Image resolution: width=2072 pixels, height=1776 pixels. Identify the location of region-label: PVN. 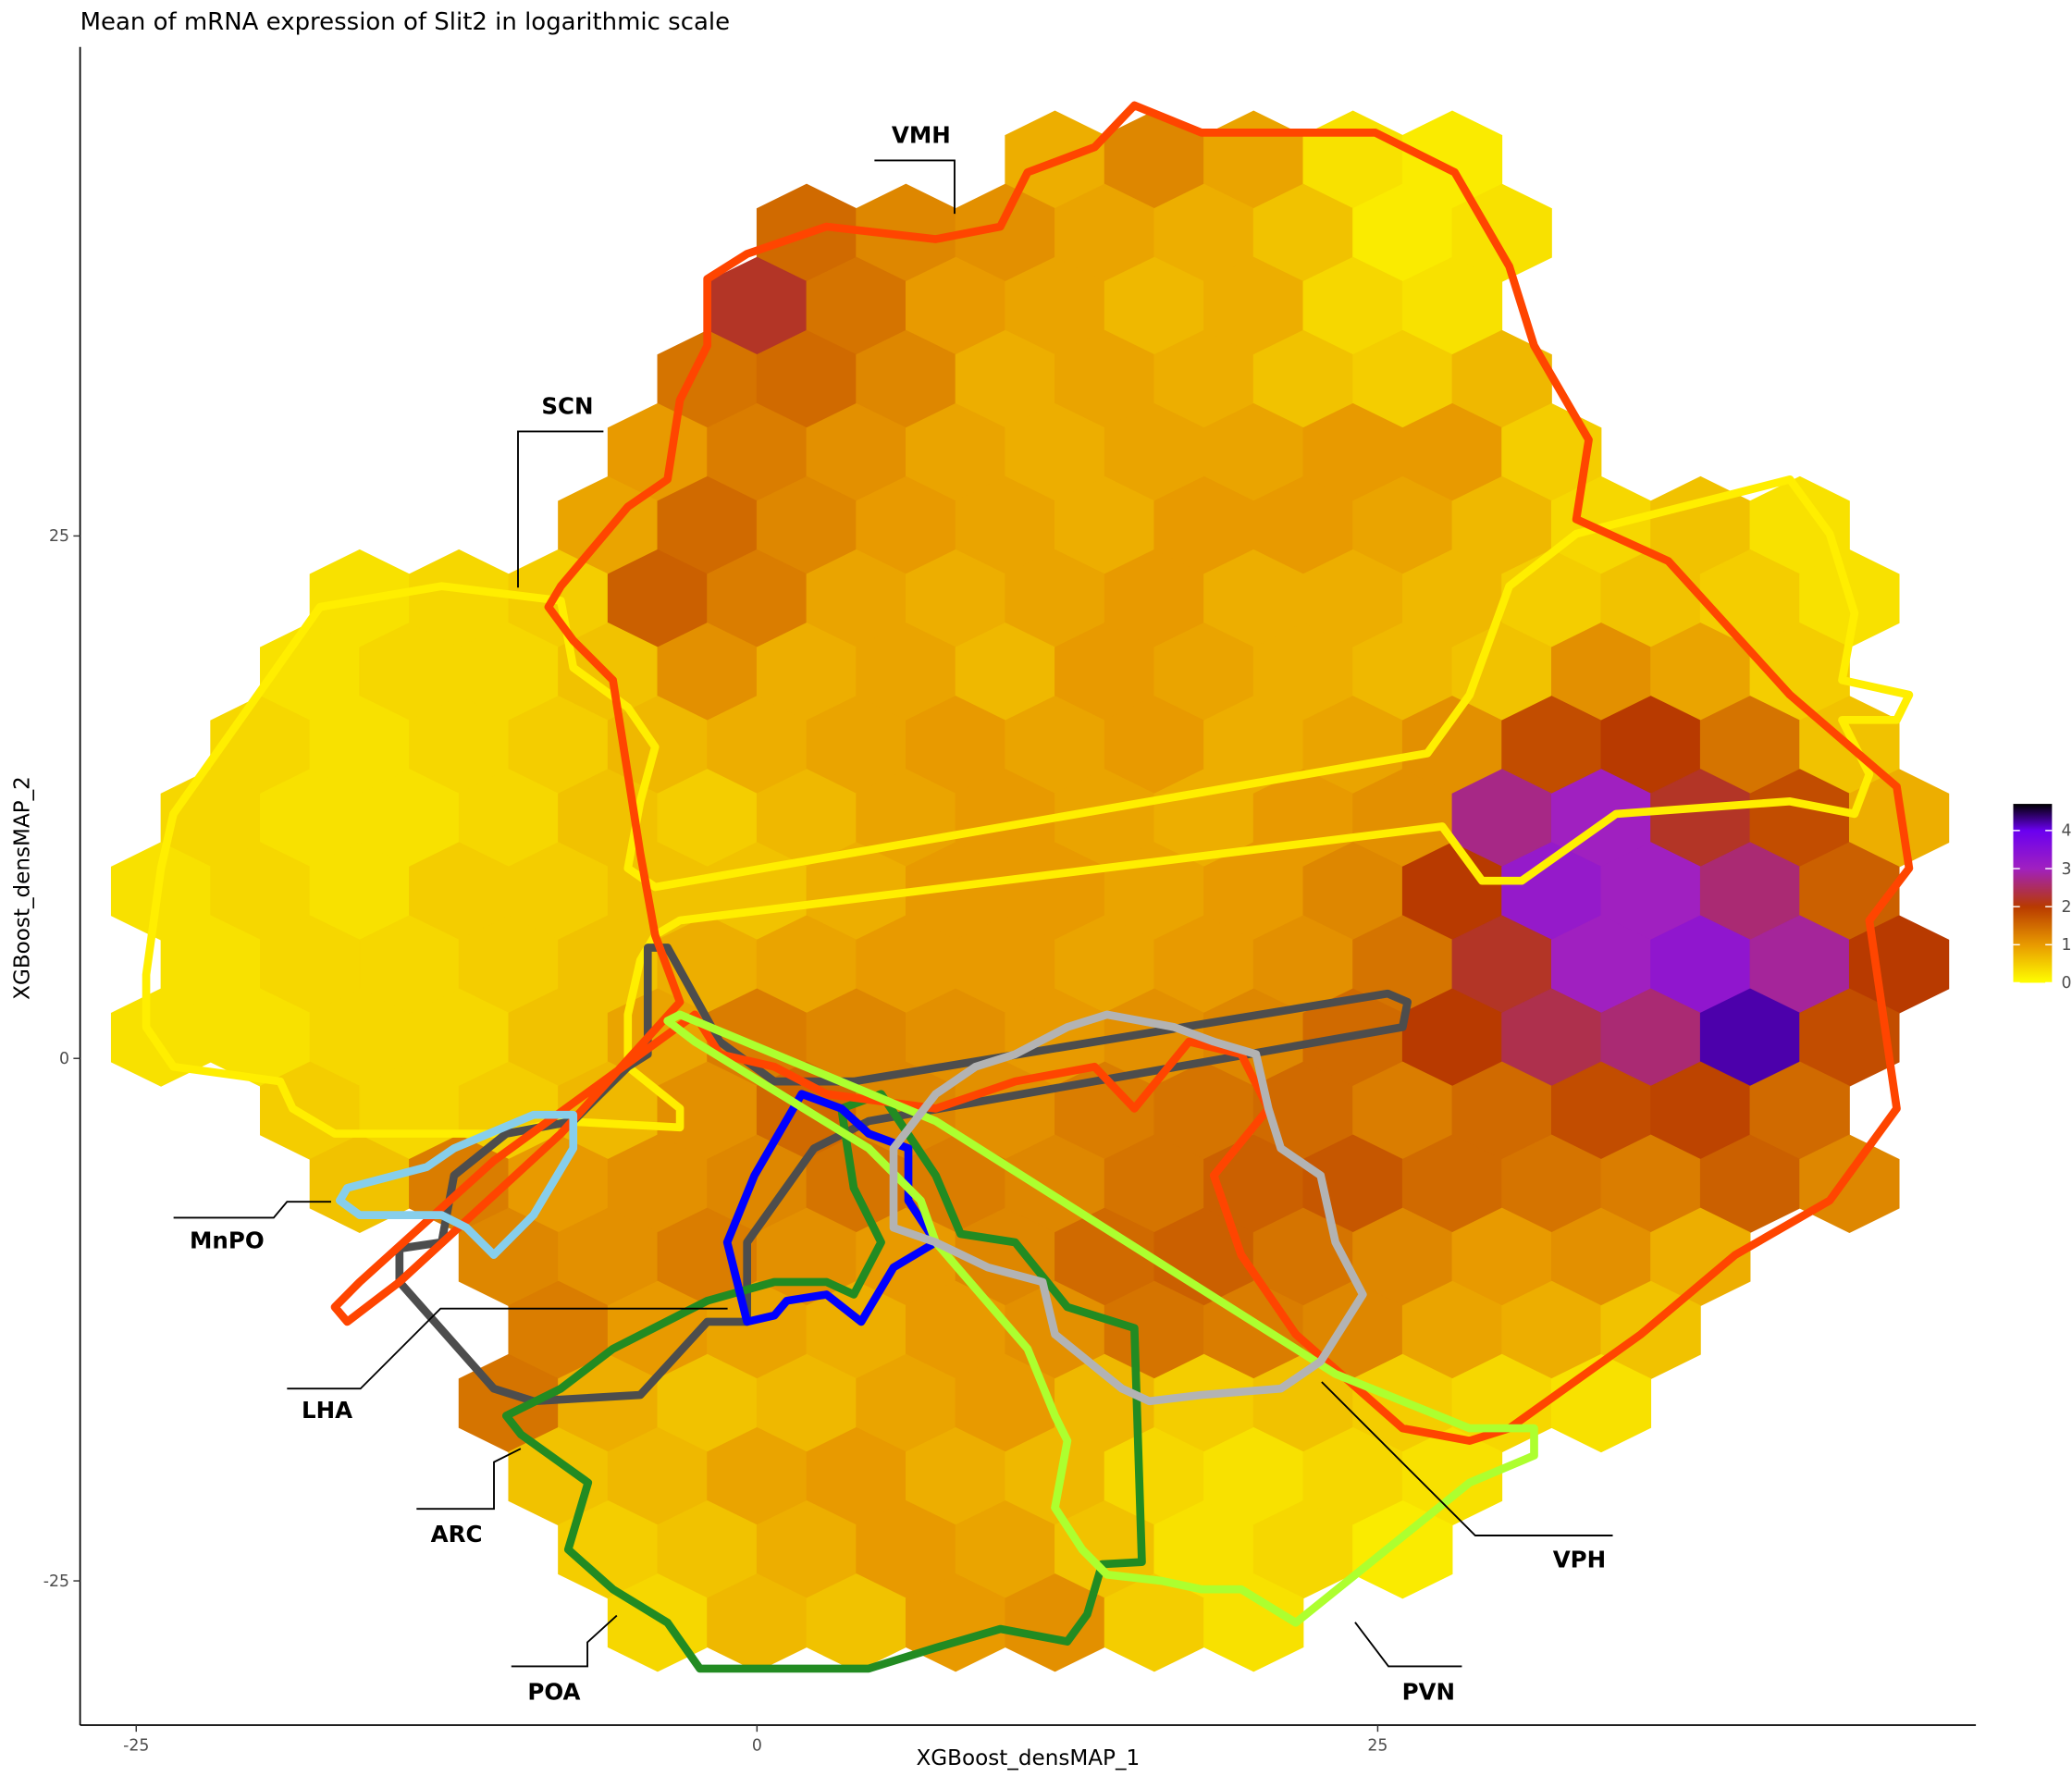
(1429, 1693).